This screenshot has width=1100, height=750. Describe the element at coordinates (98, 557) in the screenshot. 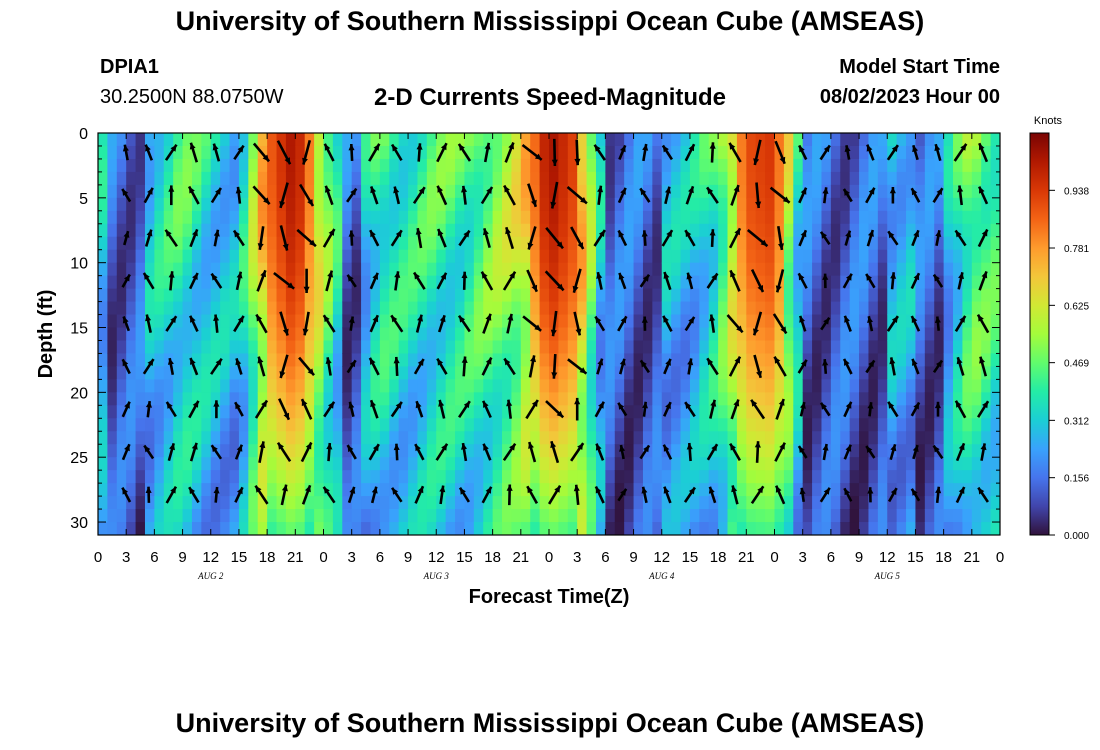

I see `x-tick-label: 0` at that location.